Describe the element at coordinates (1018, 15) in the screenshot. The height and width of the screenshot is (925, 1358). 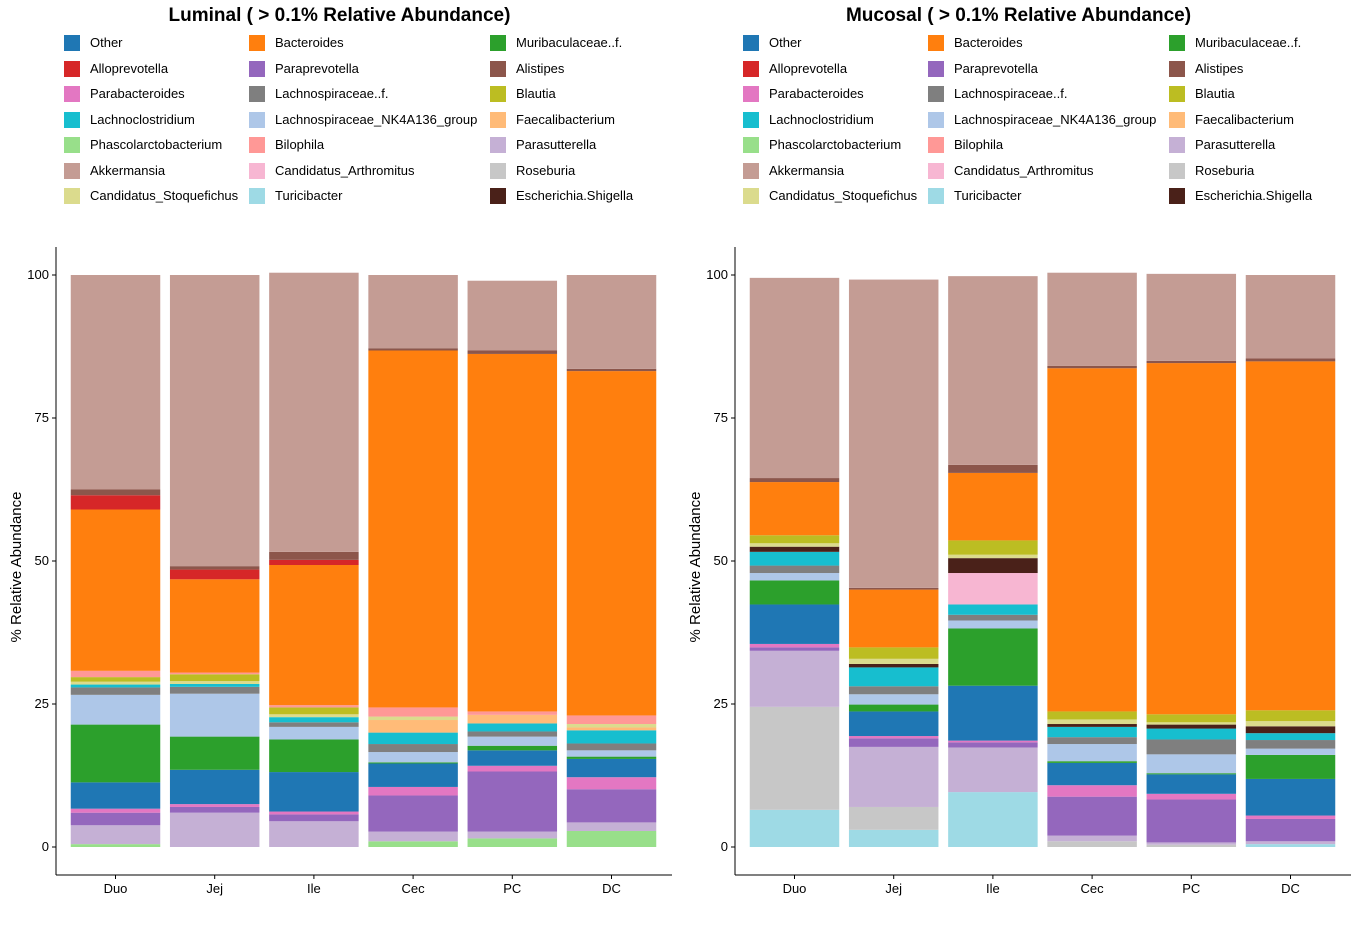
I see `chart-title: Mucosal ( > 0.1% Relative Abundance)` at that location.